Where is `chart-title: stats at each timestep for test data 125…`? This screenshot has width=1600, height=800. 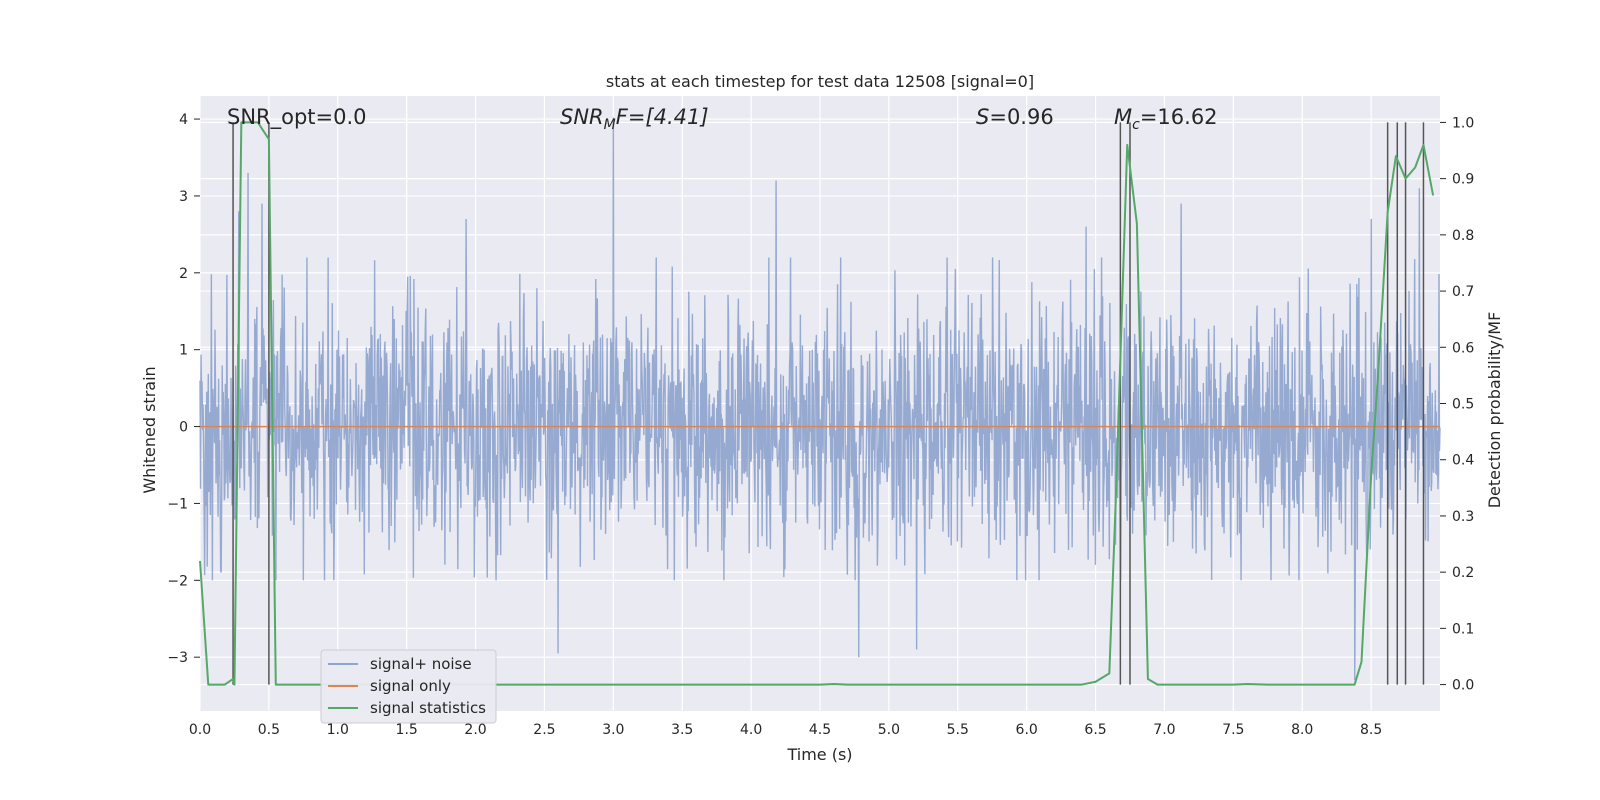
chart-title: stats at each timestep for test data 125… is located at coordinates (820, 81).